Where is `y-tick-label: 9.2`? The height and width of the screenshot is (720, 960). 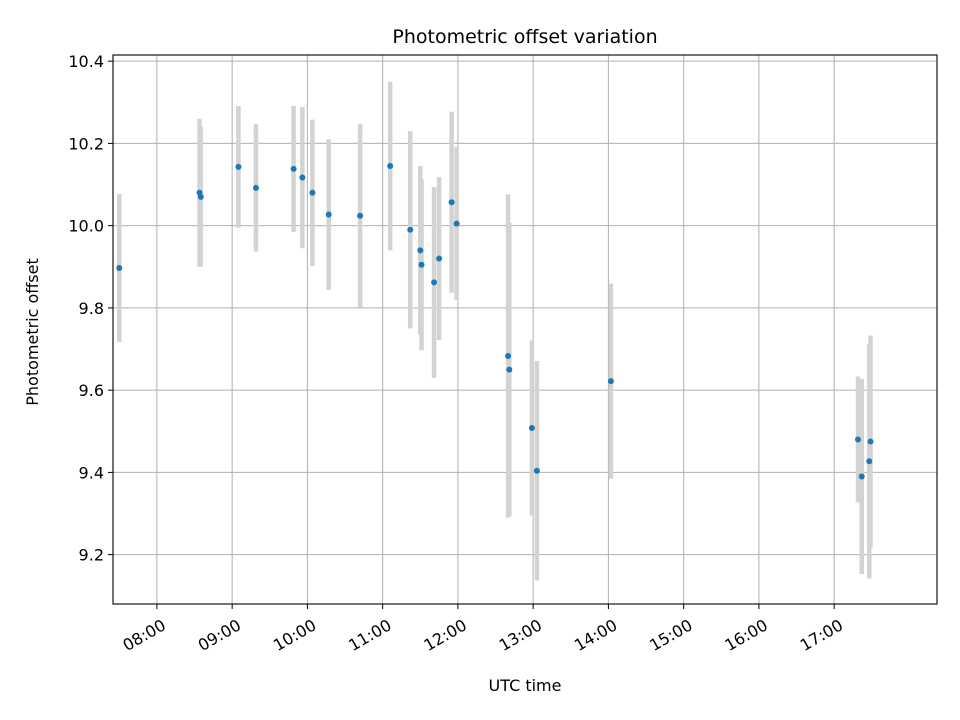 y-tick-label: 9.2 is located at coordinates (91, 555).